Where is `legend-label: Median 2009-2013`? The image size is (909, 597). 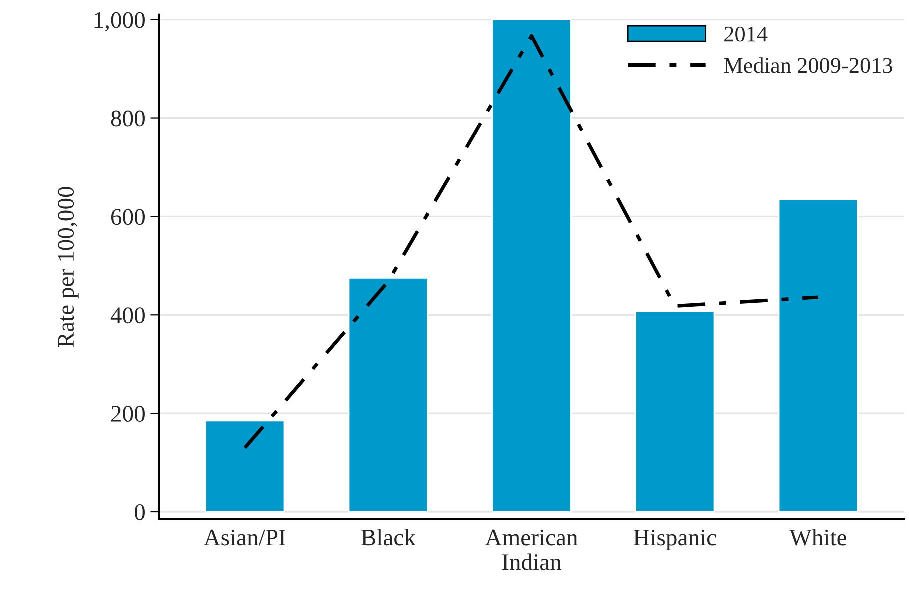
legend-label: Median 2009-2013 is located at coordinates (808, 66).